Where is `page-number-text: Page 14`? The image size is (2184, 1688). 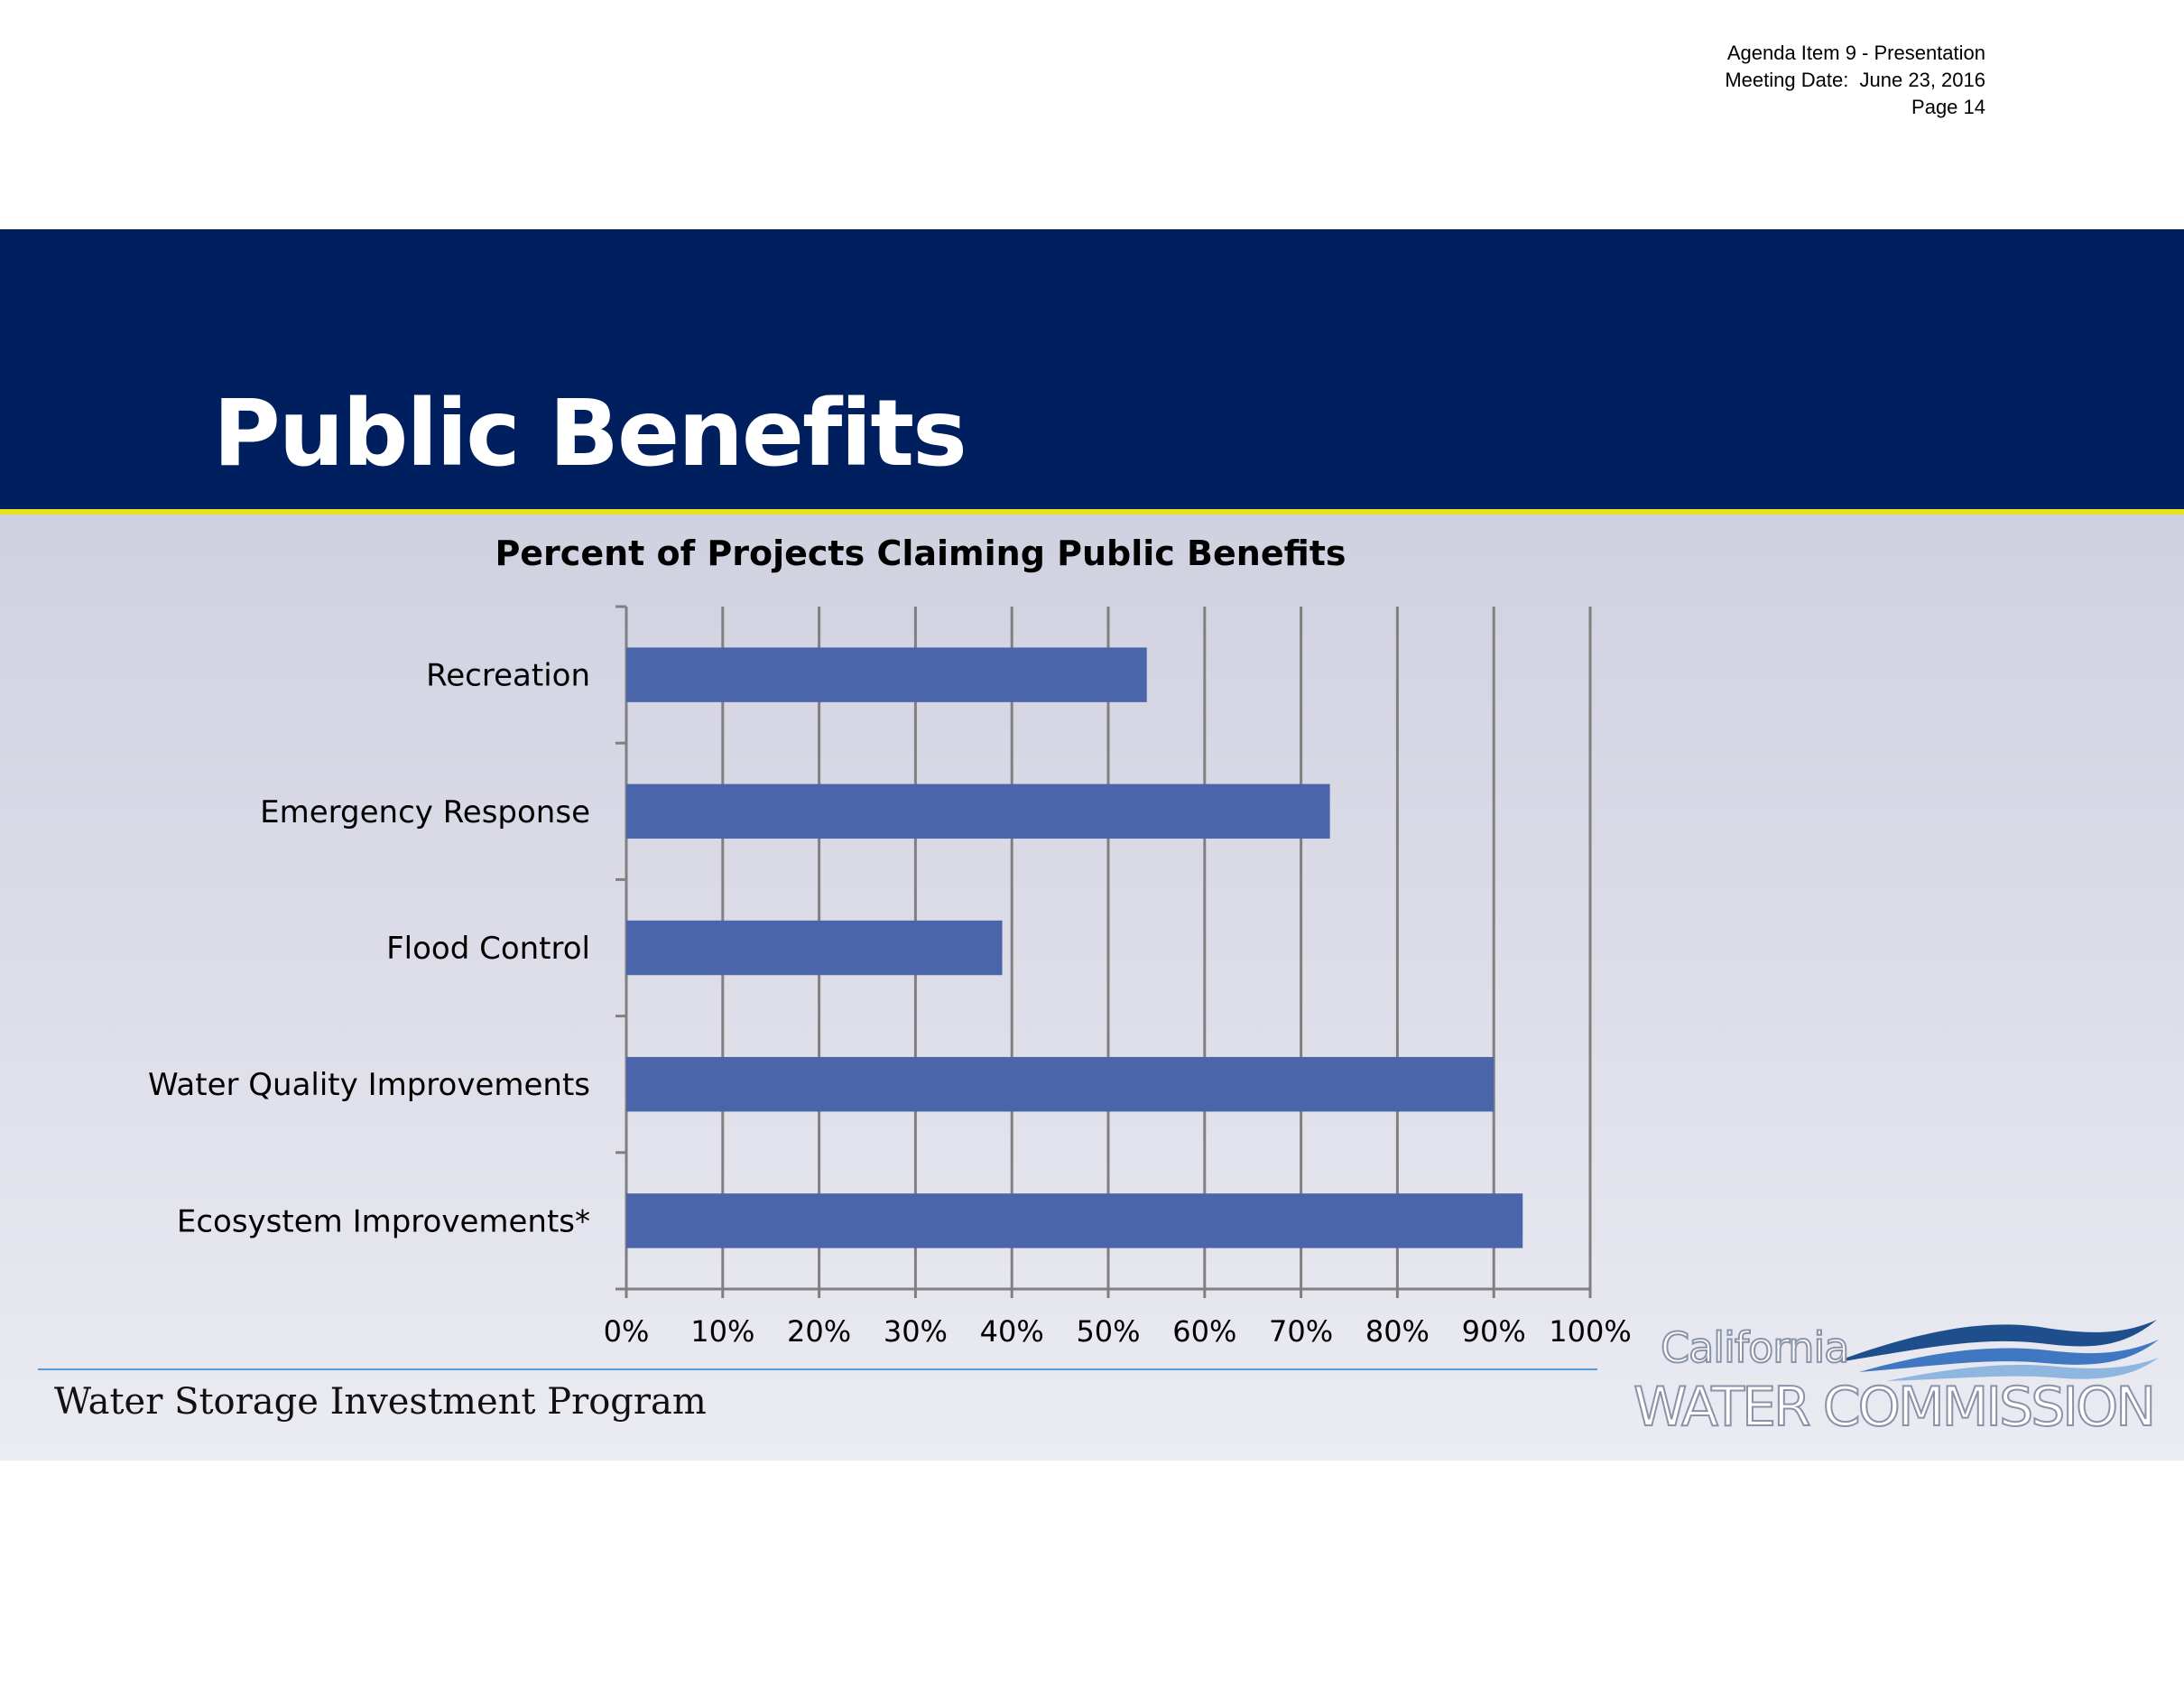 page-number-text: Page 14 is located at coordinates (1948, 107).